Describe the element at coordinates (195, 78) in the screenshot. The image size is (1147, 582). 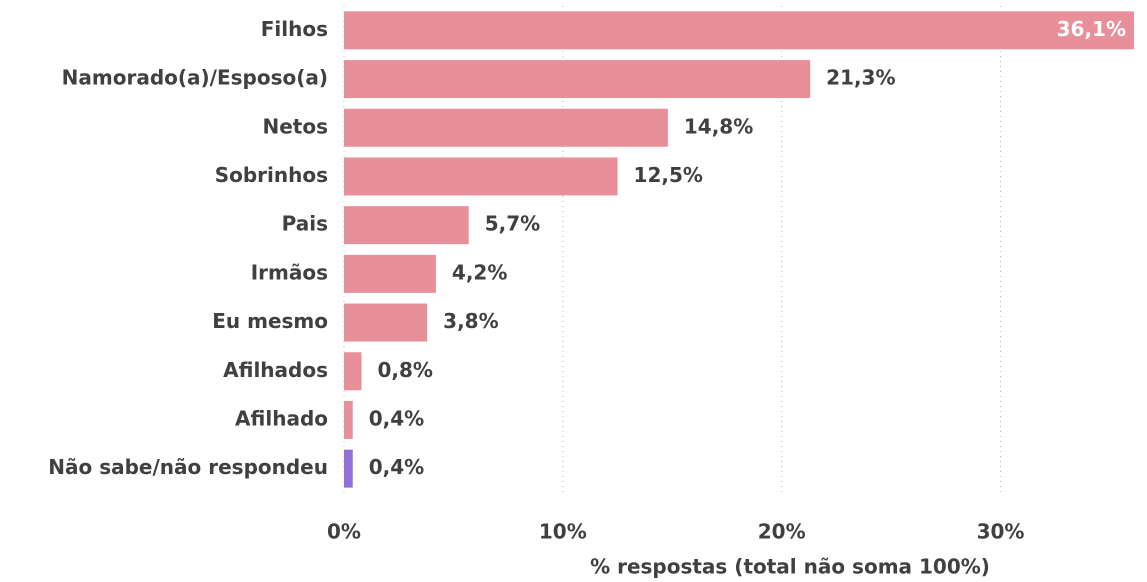
I see `y-tick-label: Namorado(a)/Esposo(a)` at that location.